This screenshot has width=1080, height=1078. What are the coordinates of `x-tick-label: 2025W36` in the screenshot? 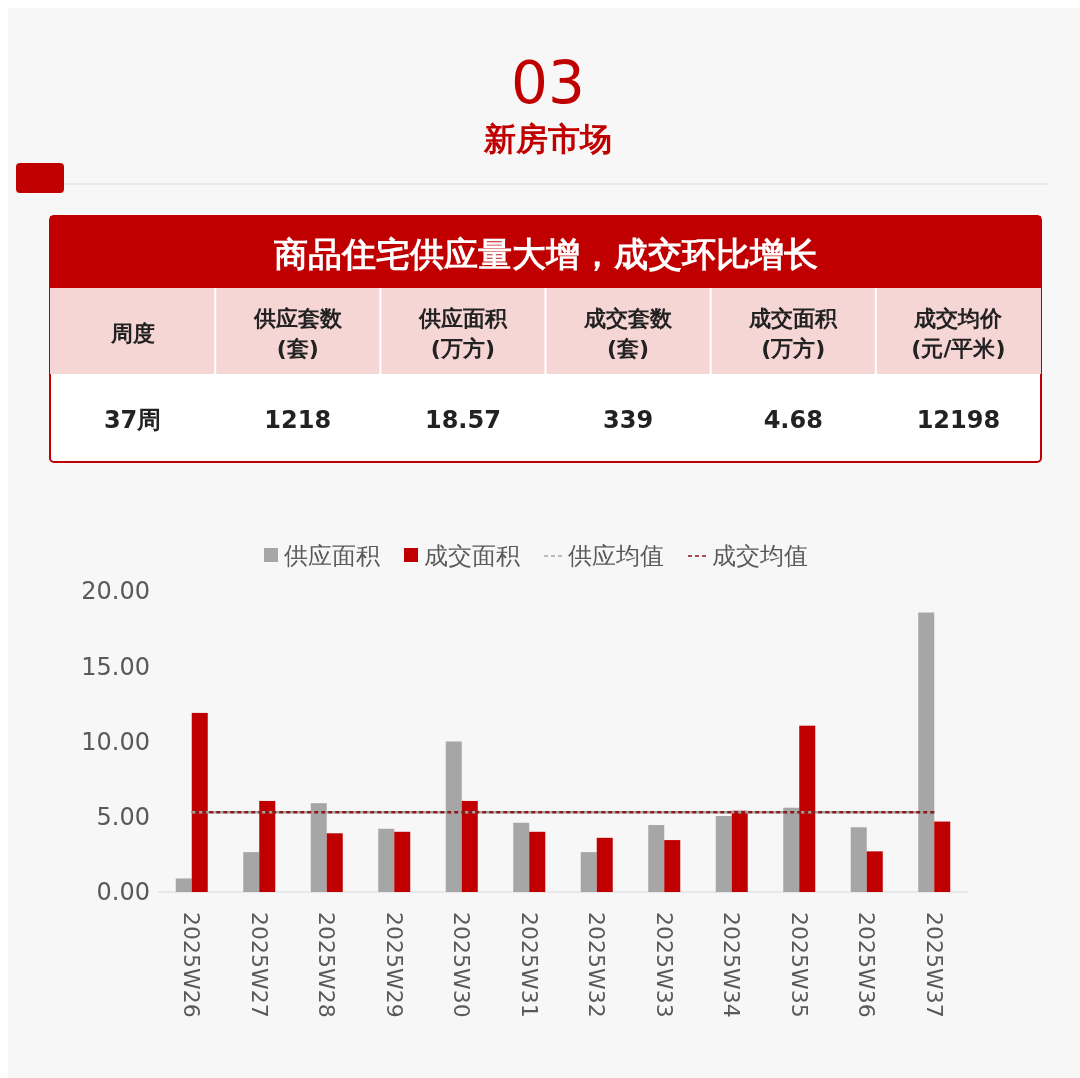 It's located at (867, 965).